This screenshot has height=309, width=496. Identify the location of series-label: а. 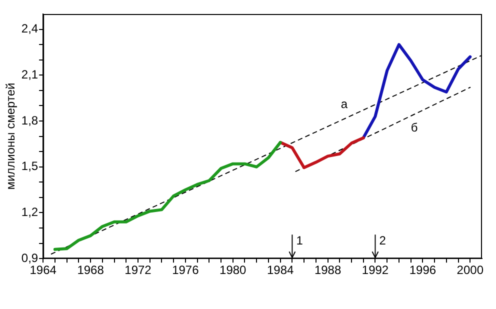
(344, 104).